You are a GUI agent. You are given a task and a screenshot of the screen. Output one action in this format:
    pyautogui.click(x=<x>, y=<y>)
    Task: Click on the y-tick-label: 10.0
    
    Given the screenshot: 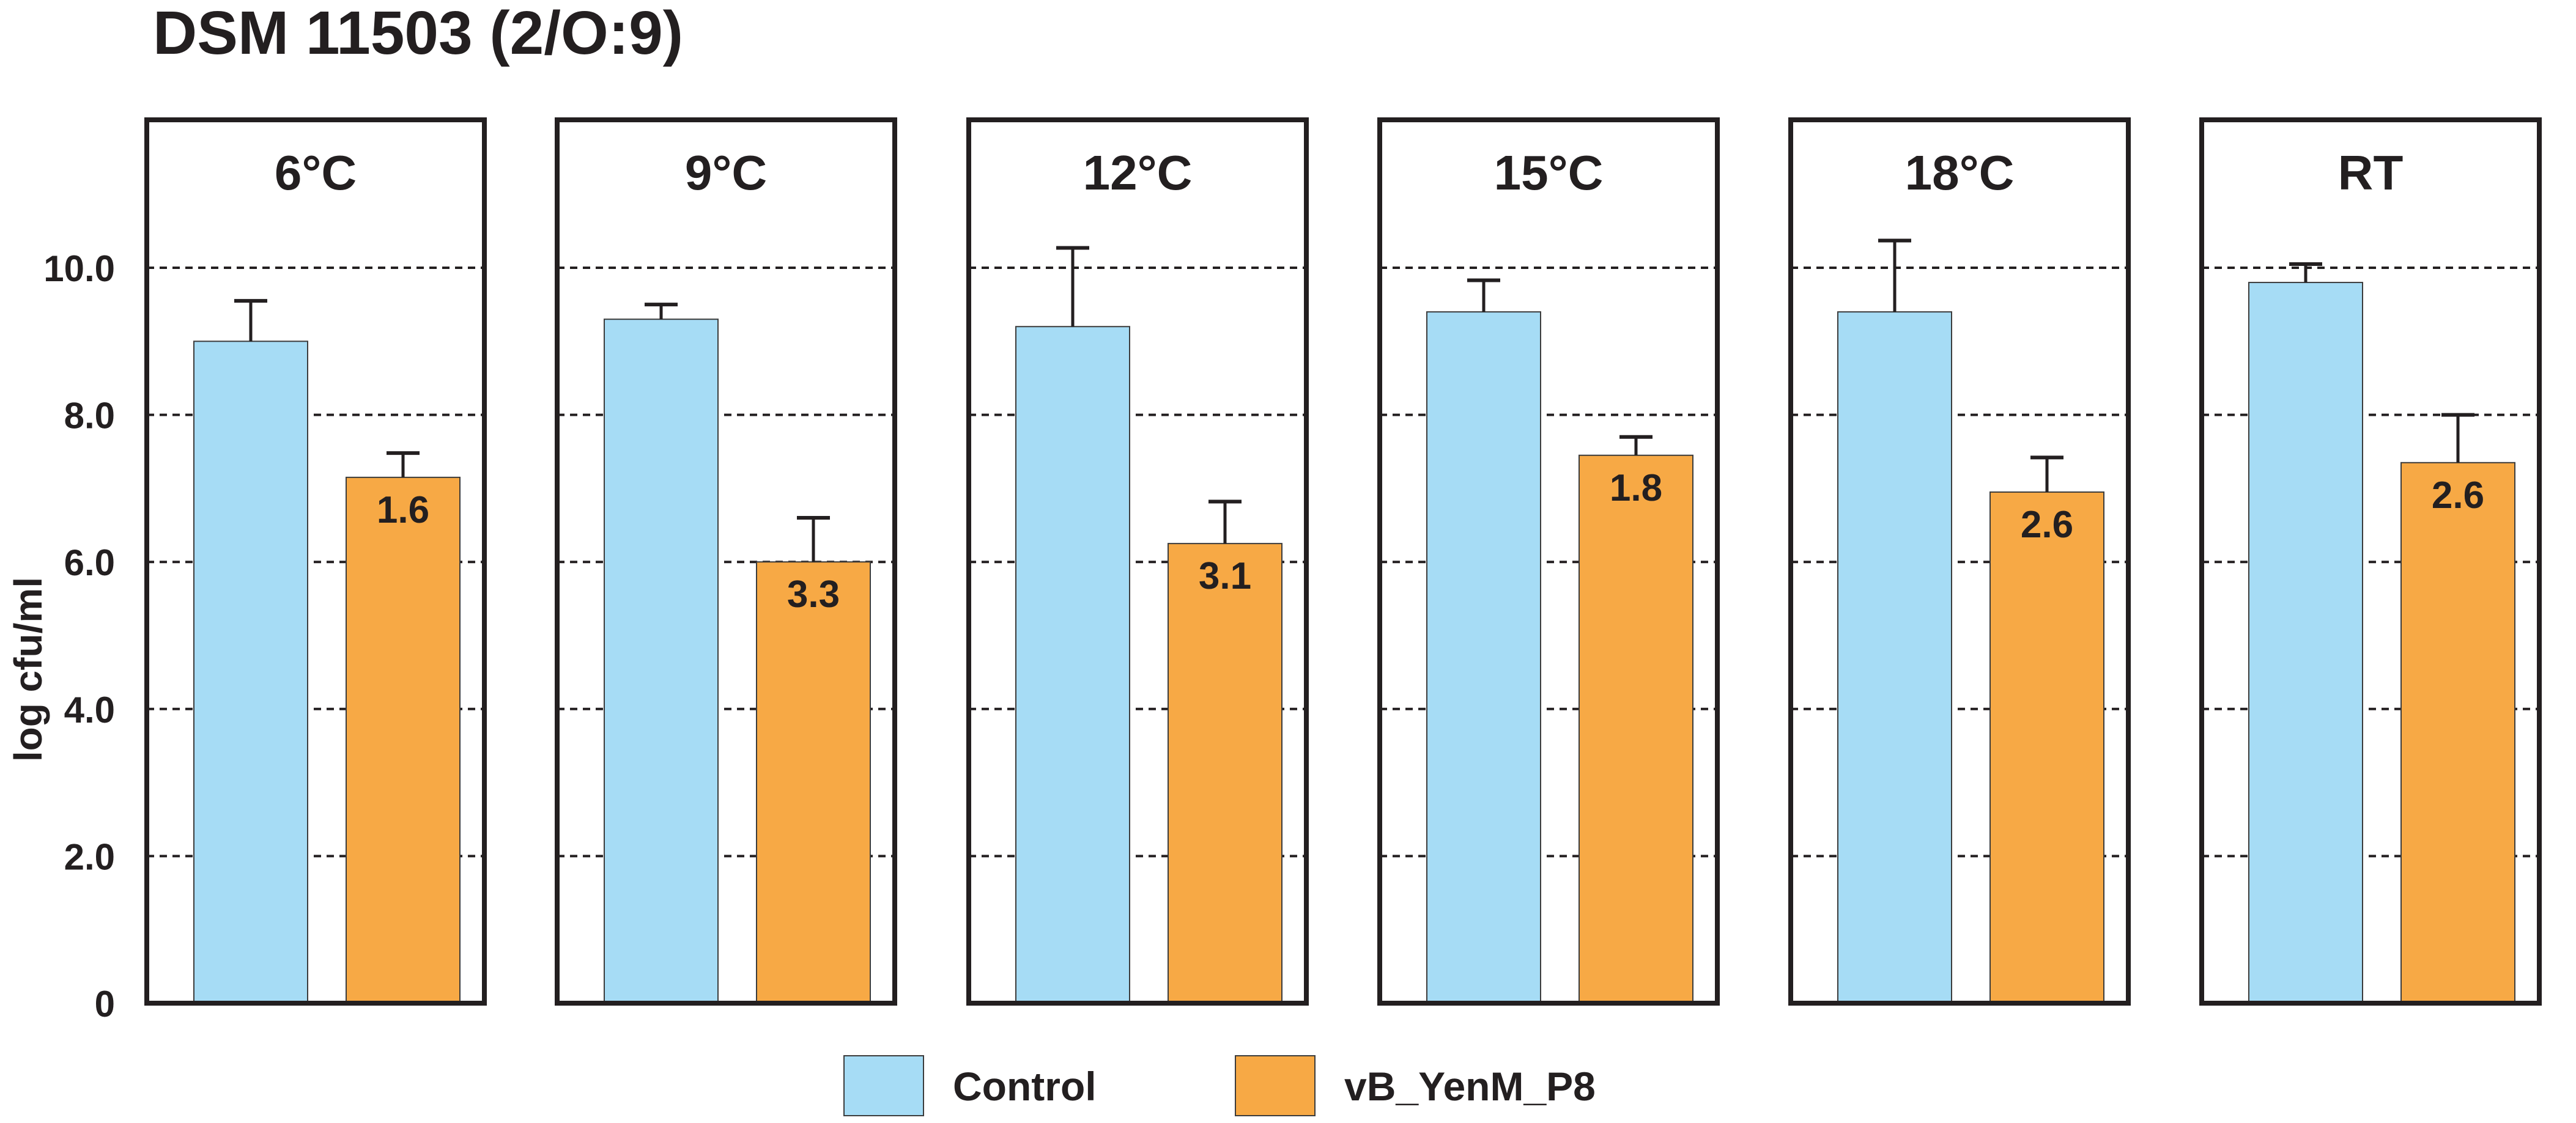 What is the action you would take?
    pyautogui.click(x=79, y=268)
    